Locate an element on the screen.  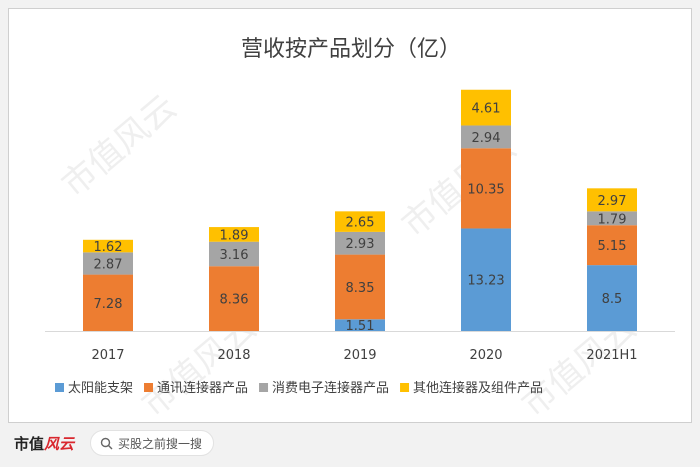
bar-segment-3-2020 is located at coordinates (486, 137).